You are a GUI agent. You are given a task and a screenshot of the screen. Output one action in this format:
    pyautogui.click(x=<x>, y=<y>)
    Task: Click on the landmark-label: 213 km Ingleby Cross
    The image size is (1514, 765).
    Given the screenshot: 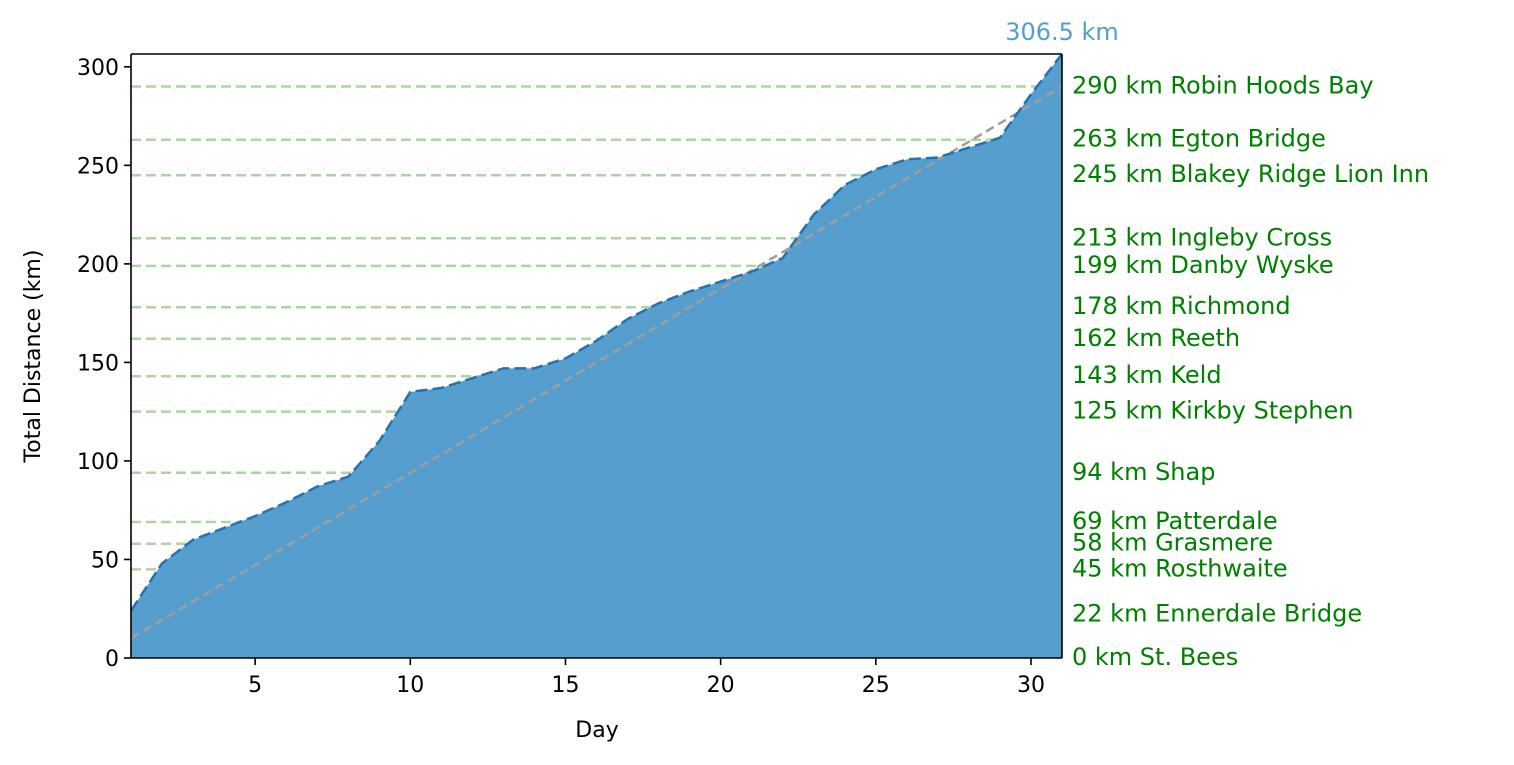 What is the action you would take?
    pyautogui.click(x=1202, y=237)
    